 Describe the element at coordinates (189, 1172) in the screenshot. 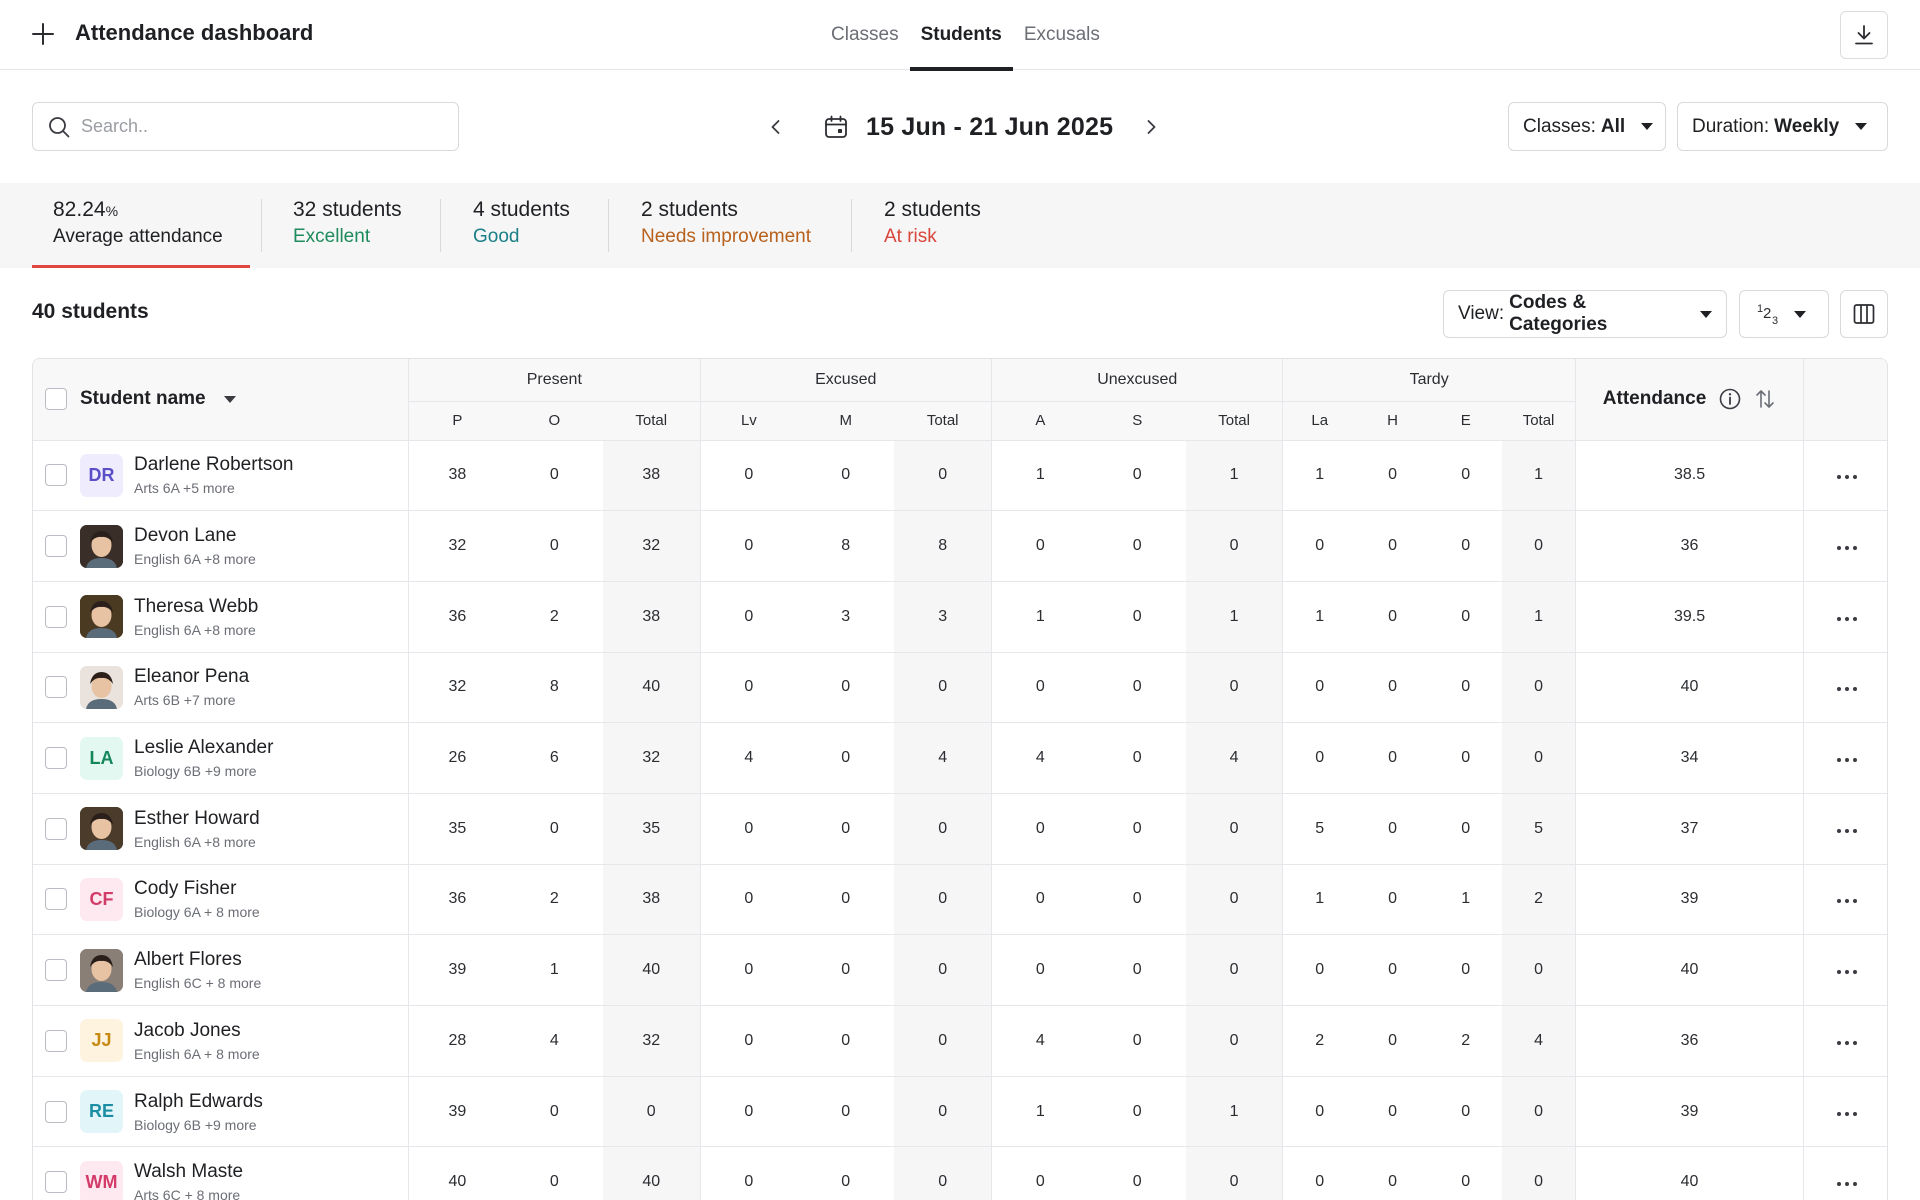

I see `student-name: Walsh Maste` at that location.